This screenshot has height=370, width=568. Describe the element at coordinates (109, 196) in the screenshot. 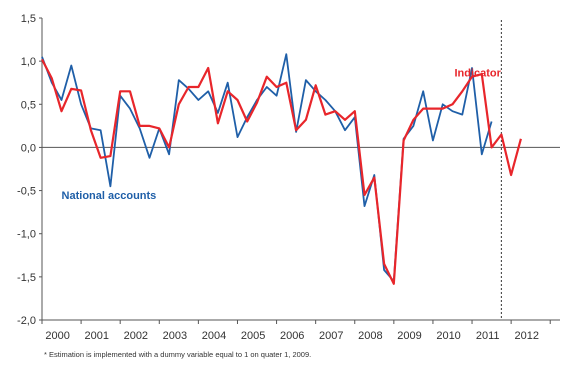

I see `series-label-national-accounts: National accounts` at that location.